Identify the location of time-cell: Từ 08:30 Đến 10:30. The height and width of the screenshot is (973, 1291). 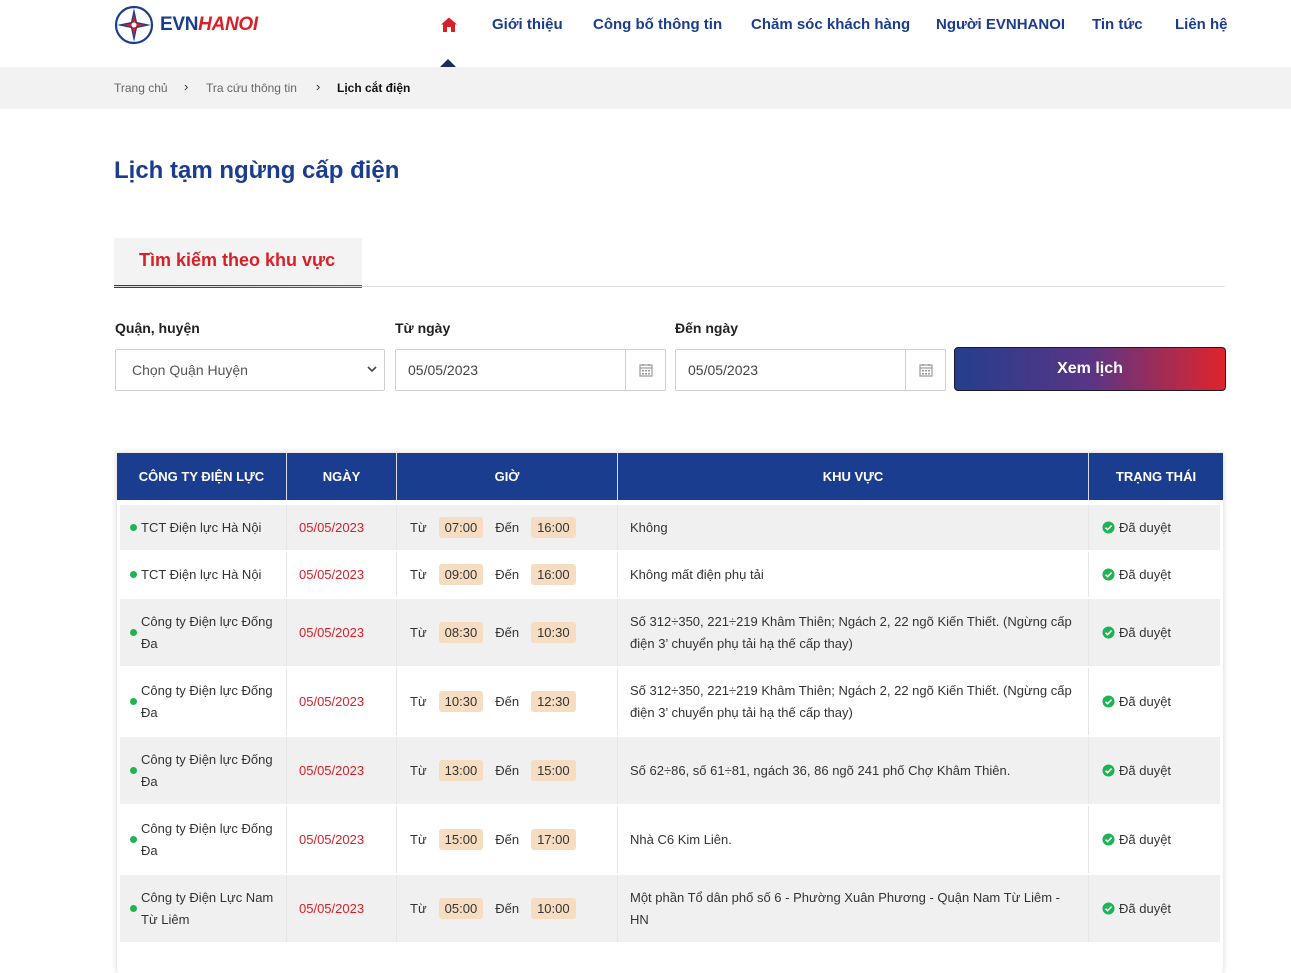
(507, 632).